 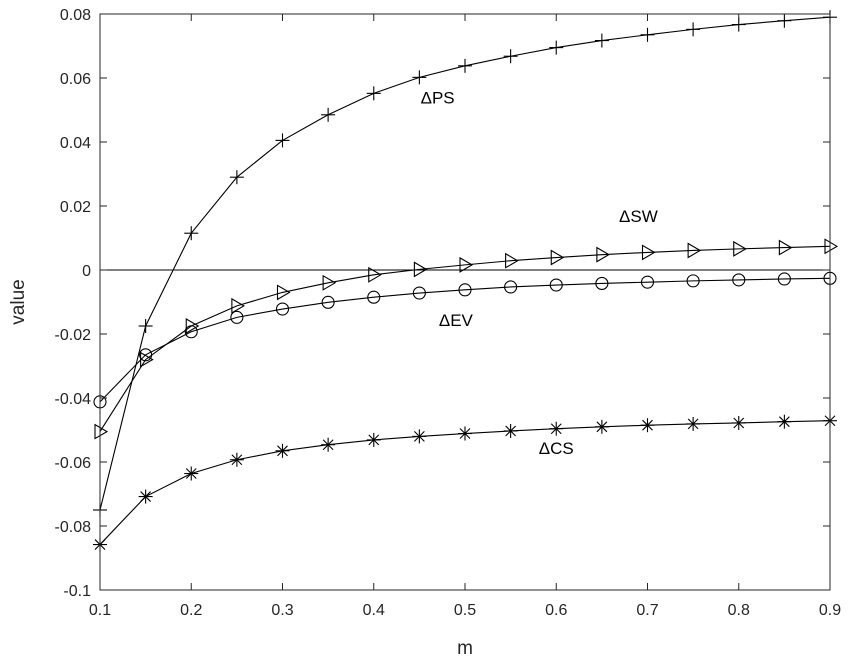 I want to click on y-axis-title: value, so click(x=18, y=301).